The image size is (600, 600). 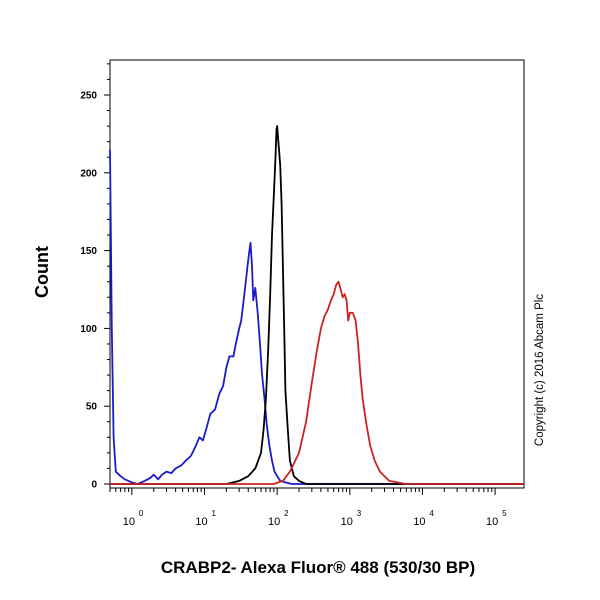 I want to click on x-tick-exponent: 4, so click(x=431, y=513).